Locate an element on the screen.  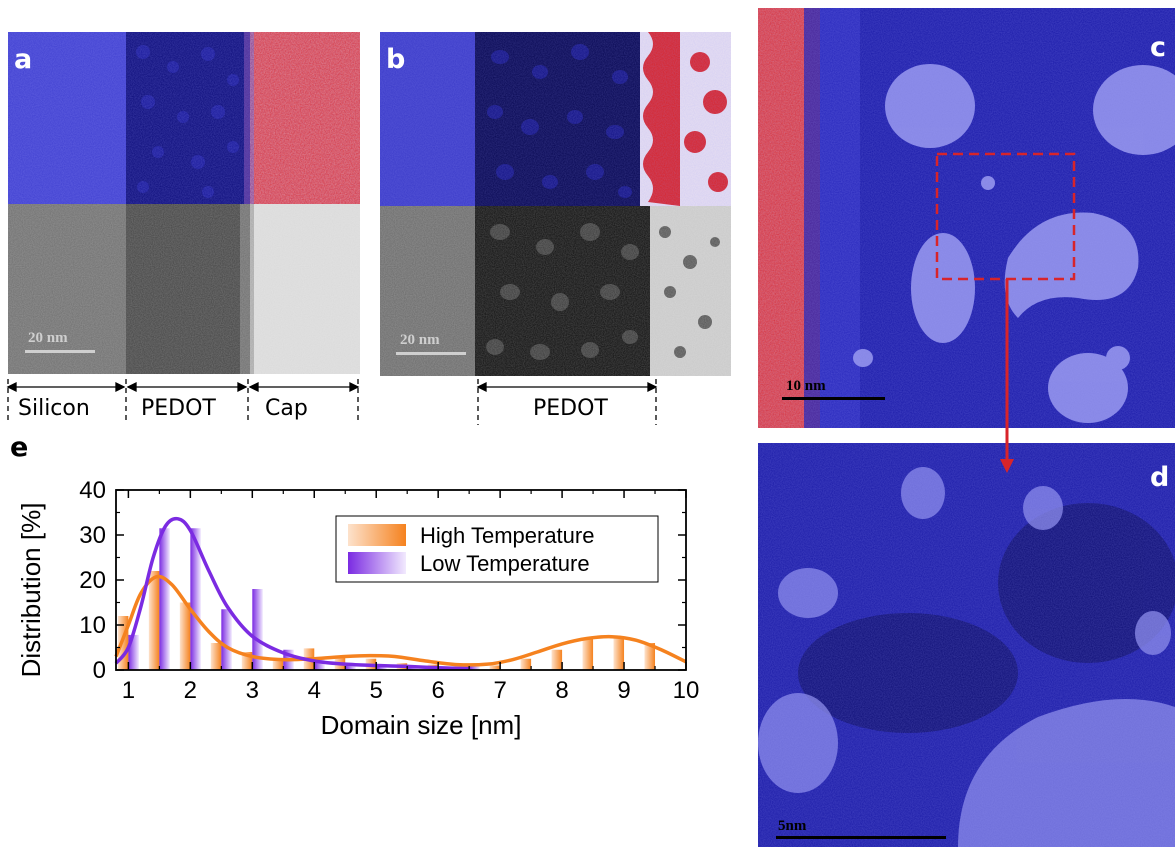
x-tick-label-7: 7 is located at coordinates (499, 690).